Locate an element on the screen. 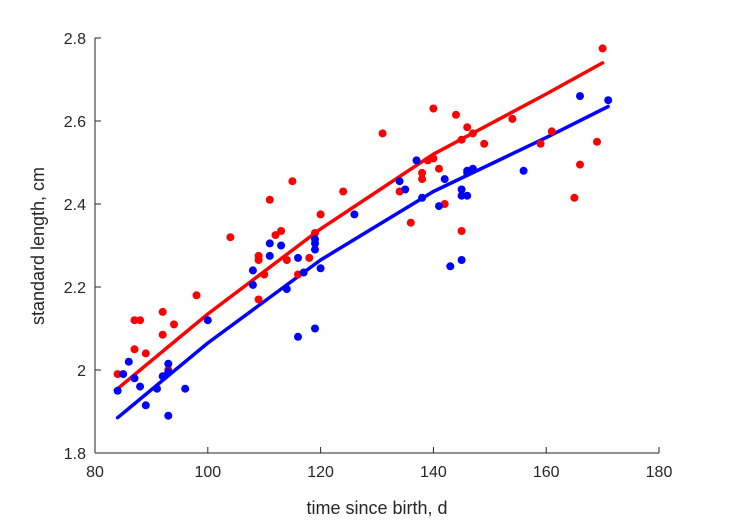  y-tick-label: 2.6 is located at coordinates (75, 122).